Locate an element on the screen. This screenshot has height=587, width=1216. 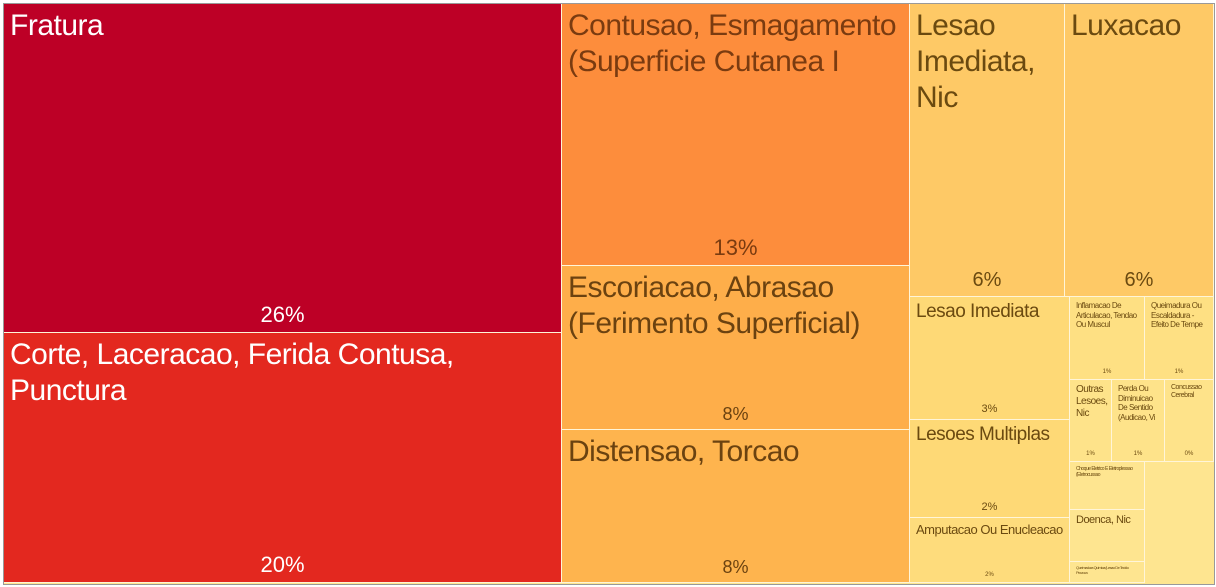
tile-label: Concussao Cerebral is located at coordinates (1186, 392).